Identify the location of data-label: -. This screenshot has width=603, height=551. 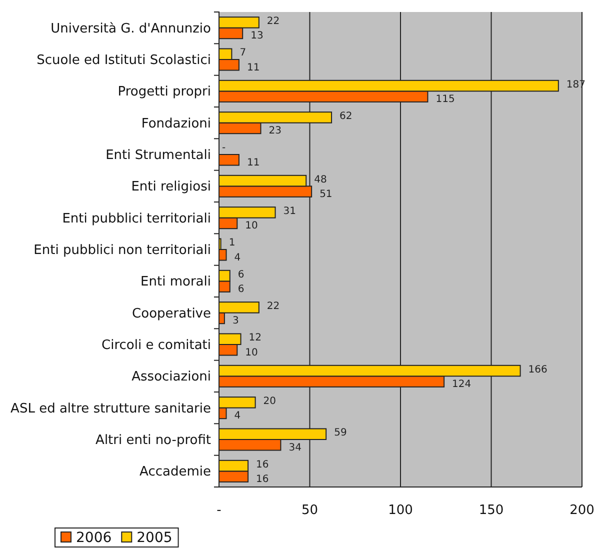
(224, 148).